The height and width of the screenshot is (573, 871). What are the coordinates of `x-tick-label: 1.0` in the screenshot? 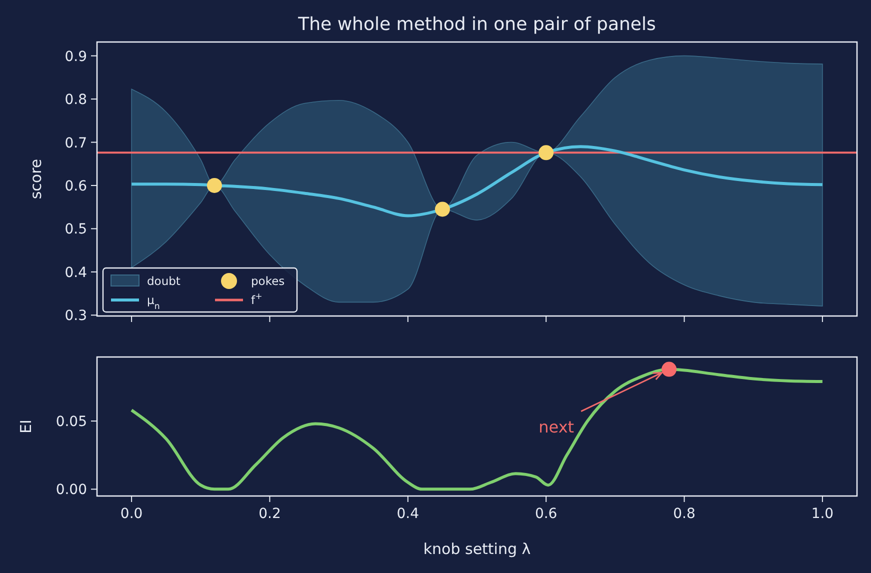 It's located at (822, 514).